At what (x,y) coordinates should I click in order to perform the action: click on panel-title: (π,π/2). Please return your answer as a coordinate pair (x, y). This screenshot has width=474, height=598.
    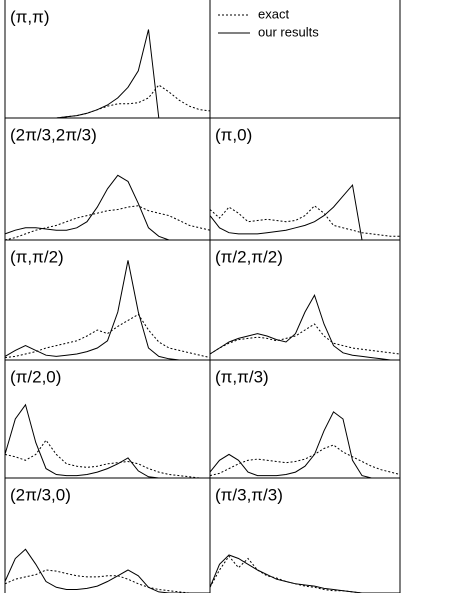
    Looking at the image, I should click on (37, 256).